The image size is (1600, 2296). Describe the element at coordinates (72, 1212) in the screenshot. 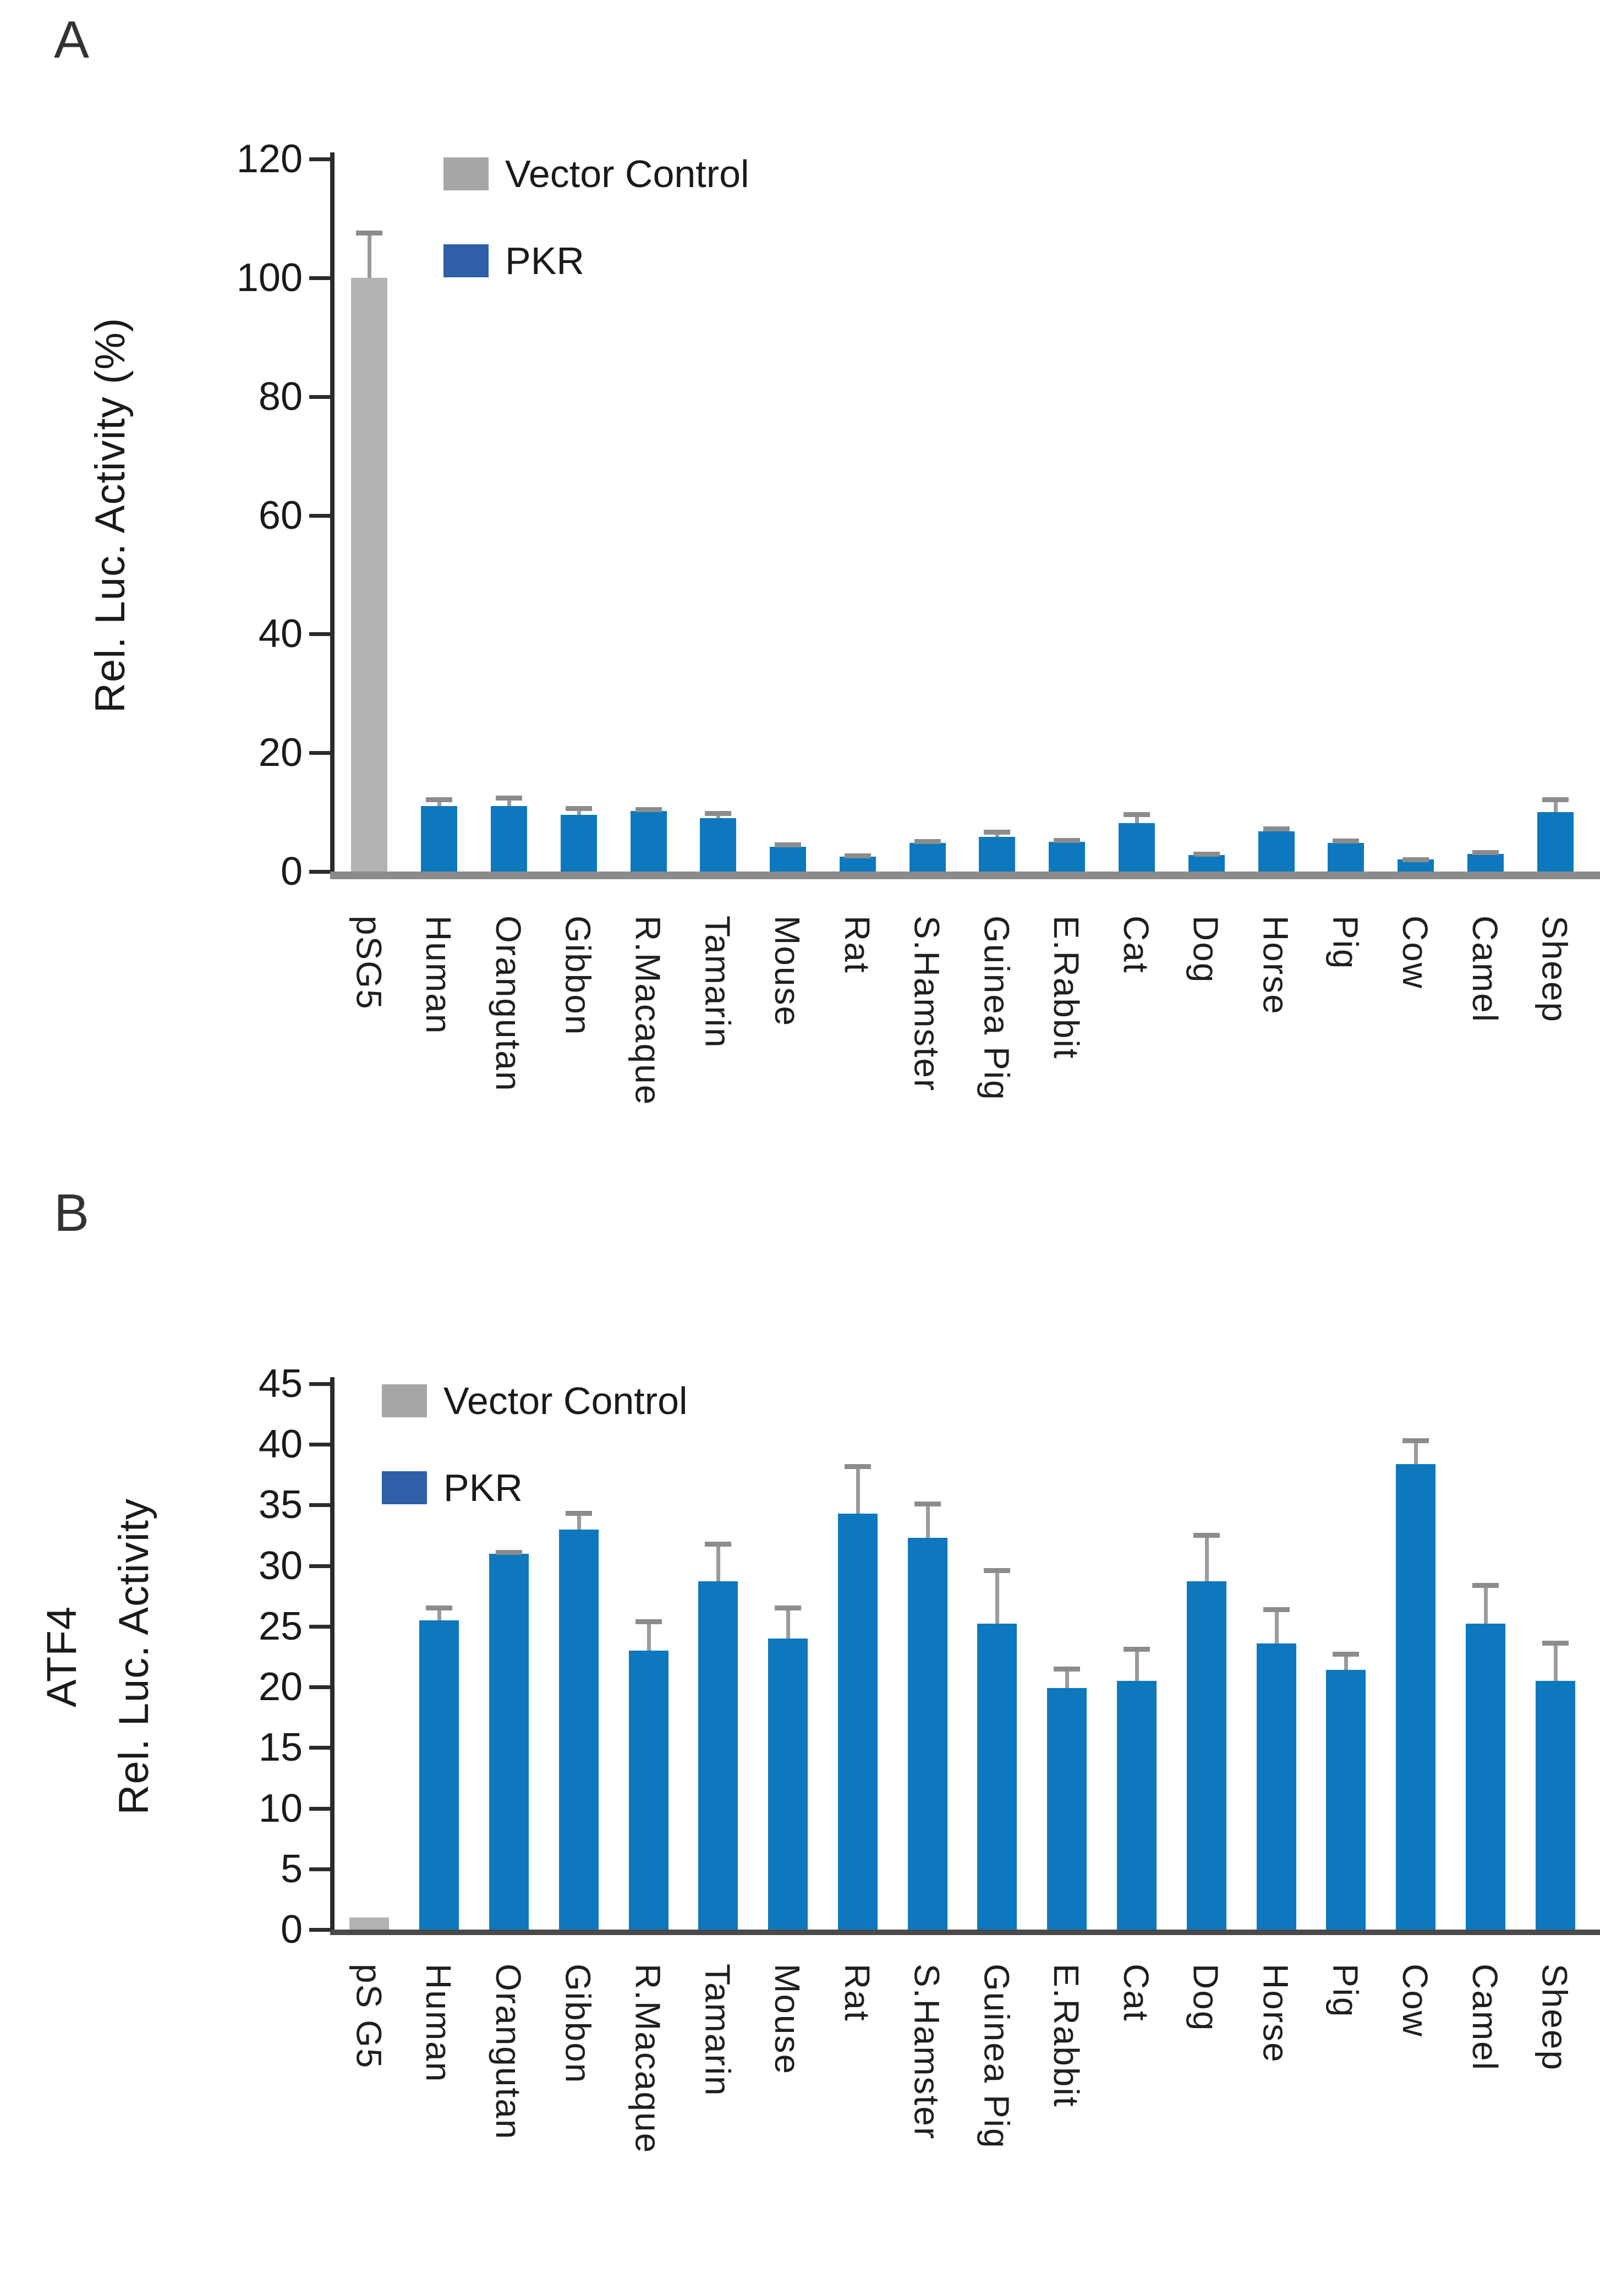

I see `panel-b-letter: B` at that location.